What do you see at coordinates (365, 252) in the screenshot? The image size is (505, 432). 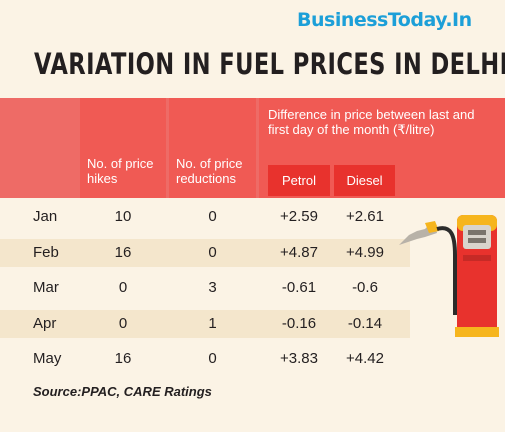 I see `diesel-diff-cell: +4.99` at bounding box center [365, 252].